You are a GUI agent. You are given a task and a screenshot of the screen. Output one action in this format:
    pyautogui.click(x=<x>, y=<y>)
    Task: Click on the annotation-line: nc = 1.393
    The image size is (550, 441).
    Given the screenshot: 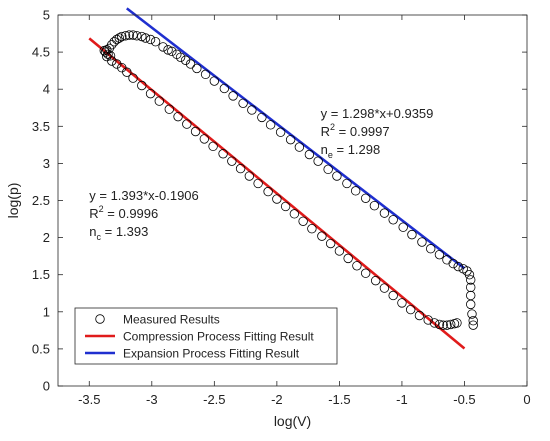 What is the action you would take?
    pyautogui.click(x=118, y=233)
    